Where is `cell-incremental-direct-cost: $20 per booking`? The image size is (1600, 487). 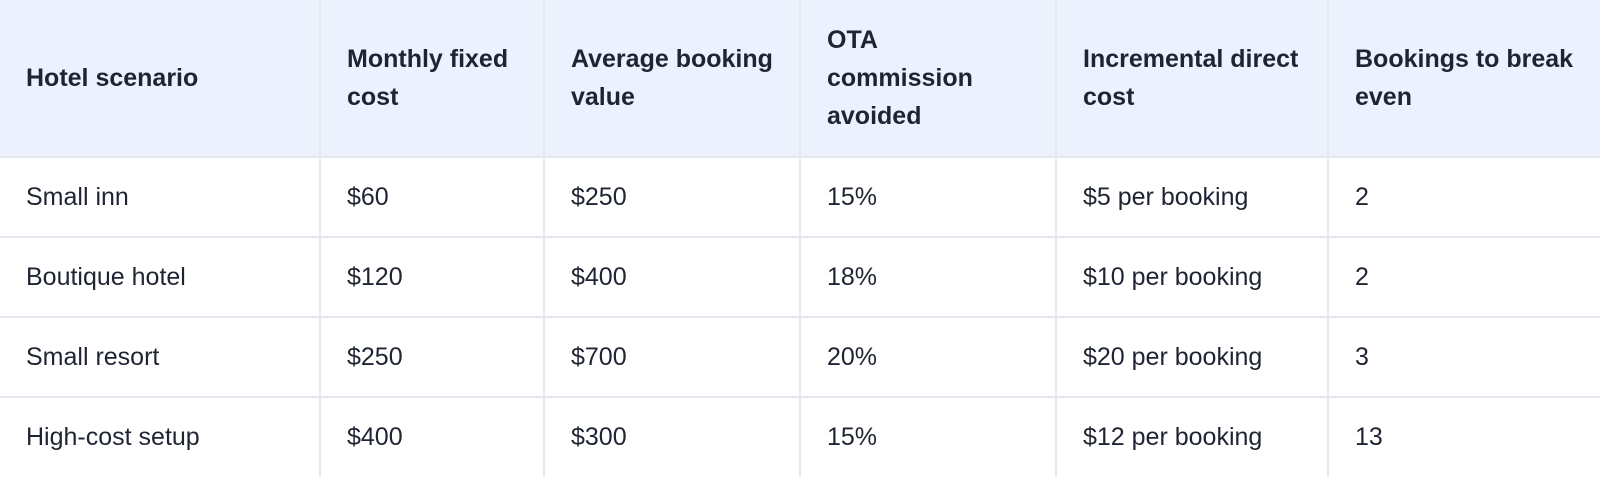
cell-incremental-direct-cost: $20 per booking is located at coordinates (1192, 357).